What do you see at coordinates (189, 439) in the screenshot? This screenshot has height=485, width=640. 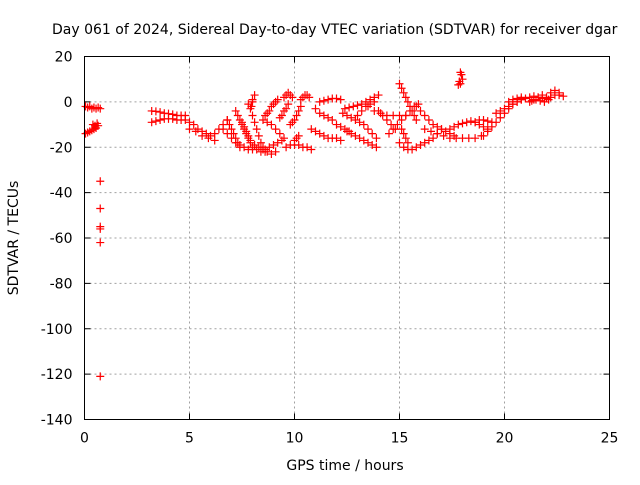 I see `x-tick-label: 5` at bounding box center [189, 439].